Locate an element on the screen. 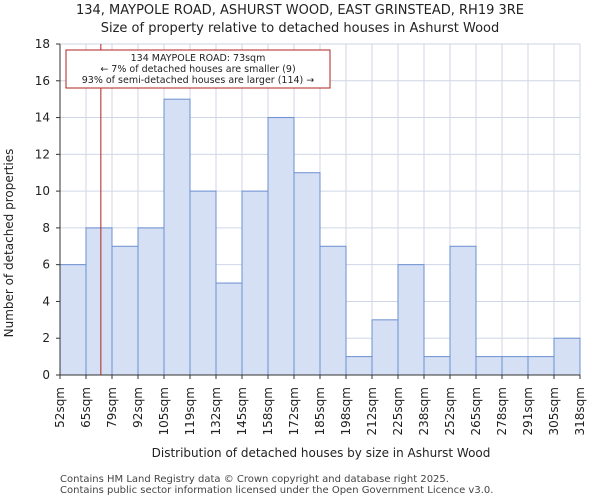 This screenshot has width=600, height=500. x-tick-label: 145sqm is located at coordinates (242, 411).